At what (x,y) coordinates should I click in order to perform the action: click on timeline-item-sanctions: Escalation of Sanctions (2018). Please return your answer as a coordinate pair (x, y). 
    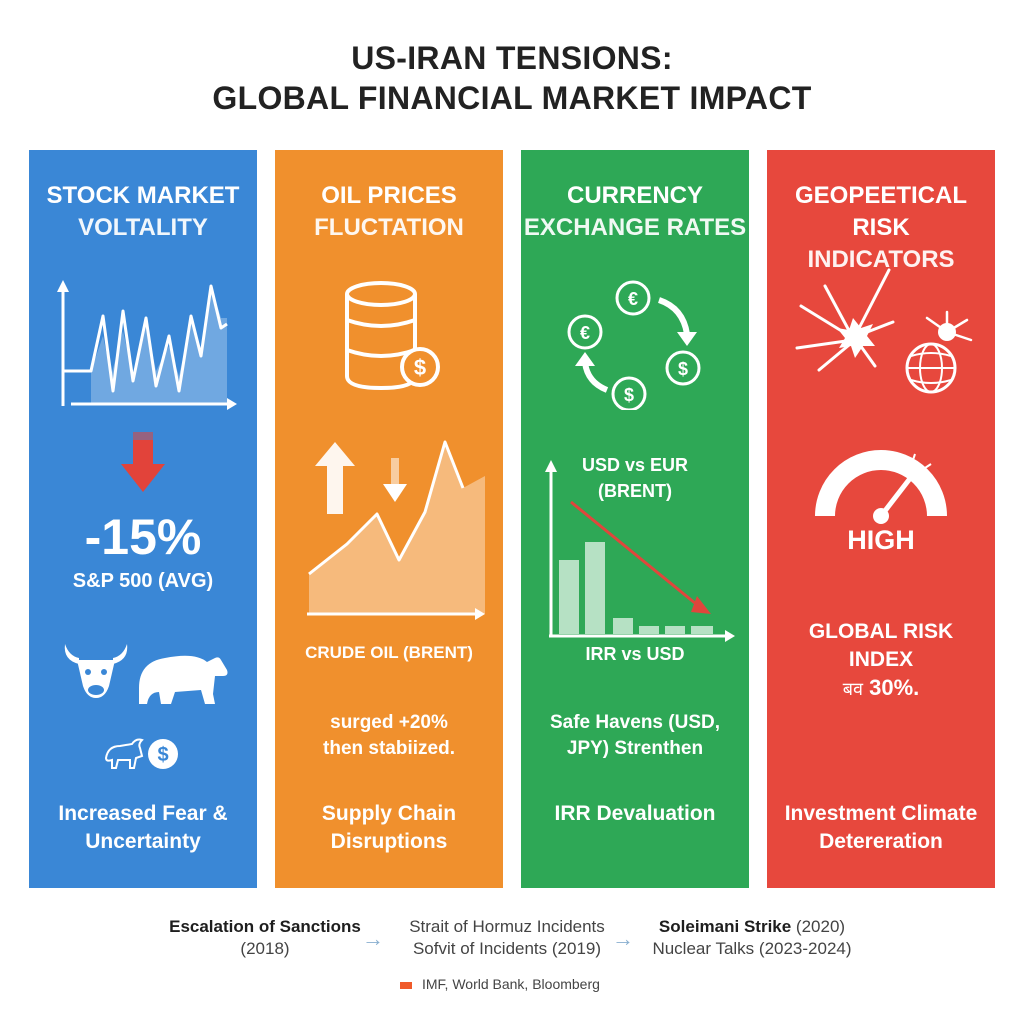
    Looking at the image, I should click on (265, 938).